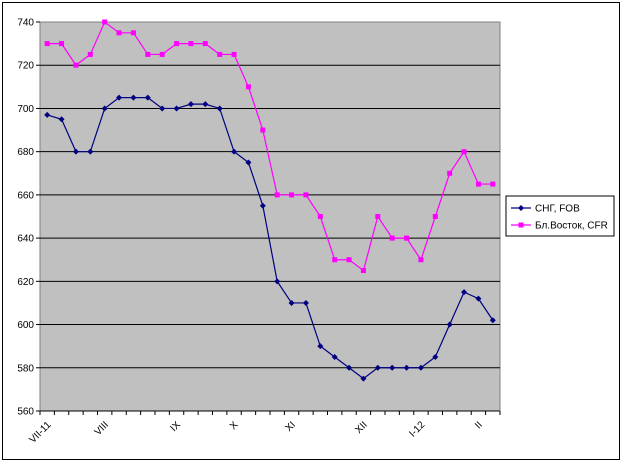 The width and height of the screenshot is (624, 464). What do you see at coordinates (25, 325) in the screenshot?
I see `y-tick-label: 600` at bounding box center [25, 325].